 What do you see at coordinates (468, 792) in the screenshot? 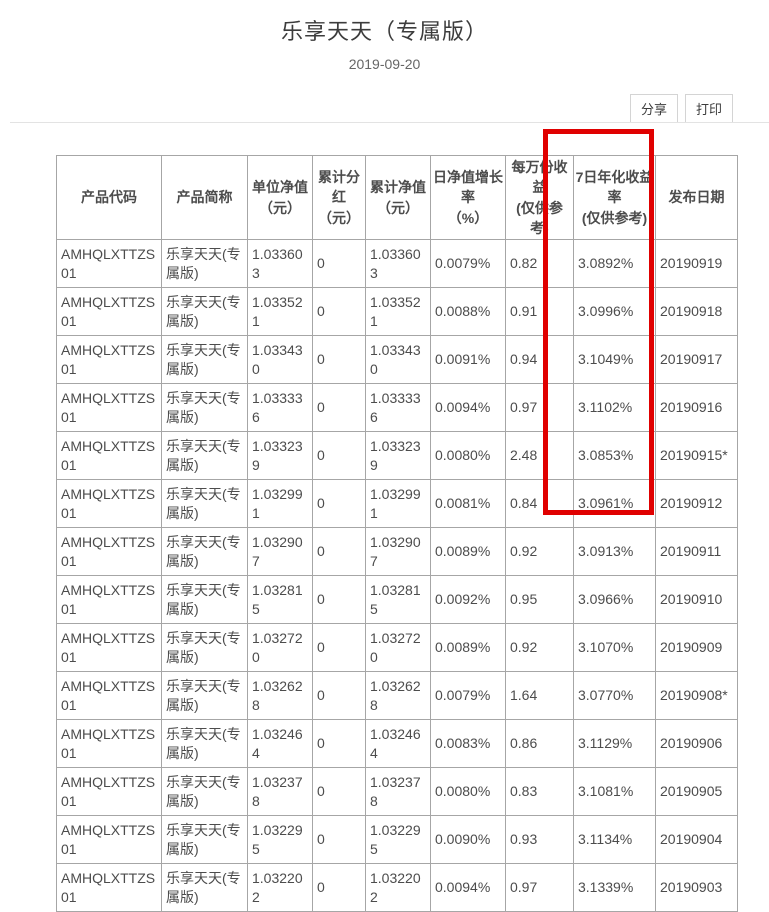
I see `table-cell: 0.0080%` at bounding box center [468, 792].